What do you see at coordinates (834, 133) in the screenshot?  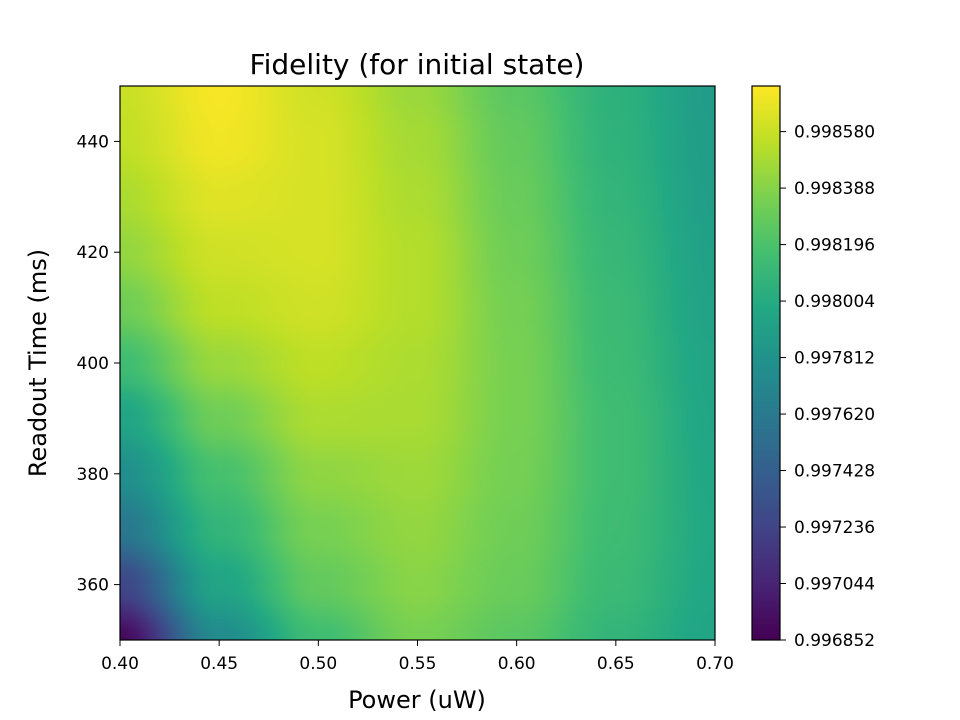 I see `colorbar-tick-label: 0.998580` at bounding box center [834, 133].